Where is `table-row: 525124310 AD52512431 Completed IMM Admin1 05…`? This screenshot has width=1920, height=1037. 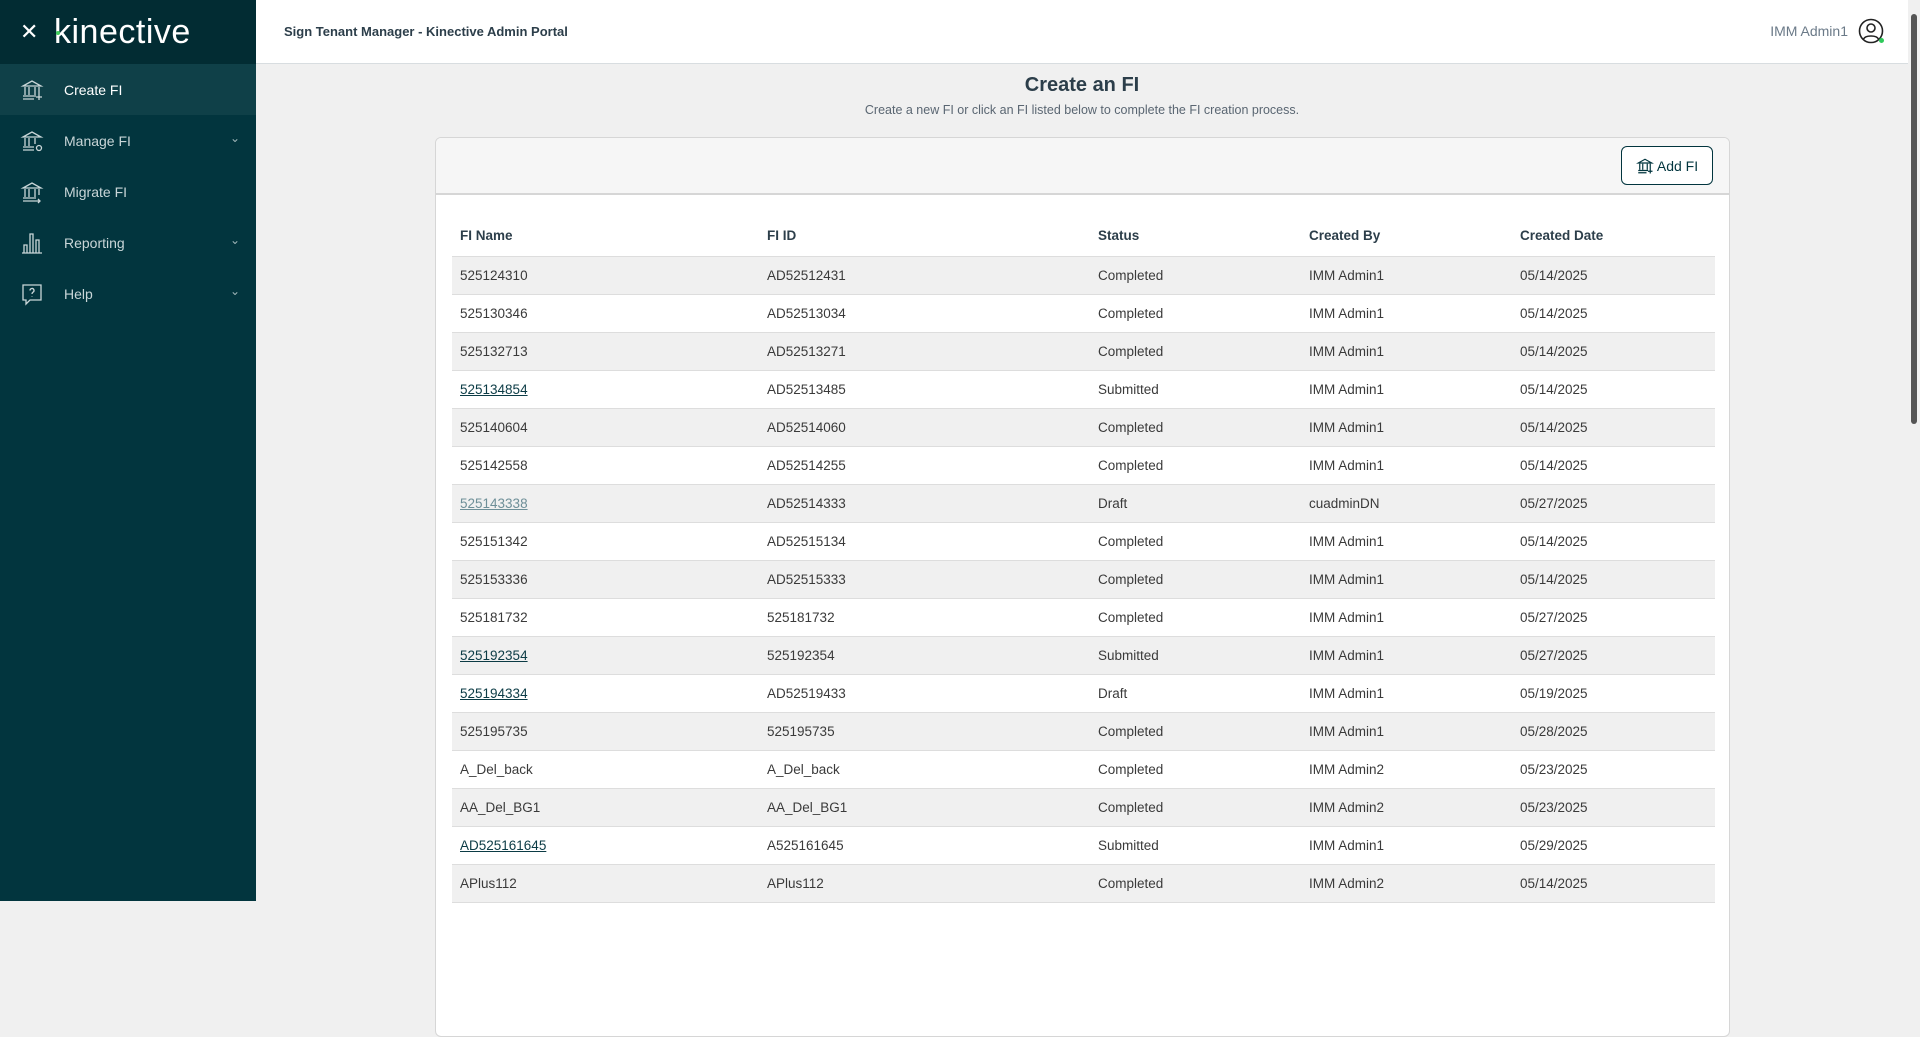 table-row: 525124310 AD52512431 Completed IMM Admin1 05… is located at coordinates (1083, 275).